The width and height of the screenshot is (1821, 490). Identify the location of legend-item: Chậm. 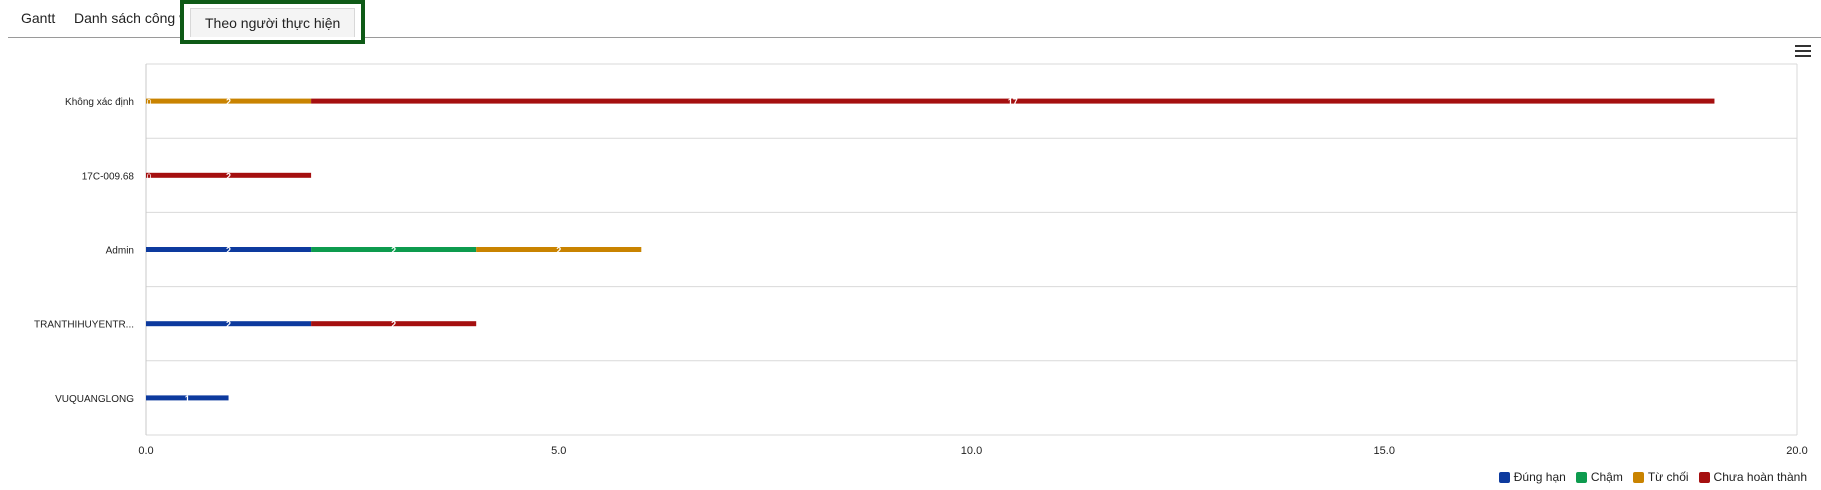
(1599, 477).